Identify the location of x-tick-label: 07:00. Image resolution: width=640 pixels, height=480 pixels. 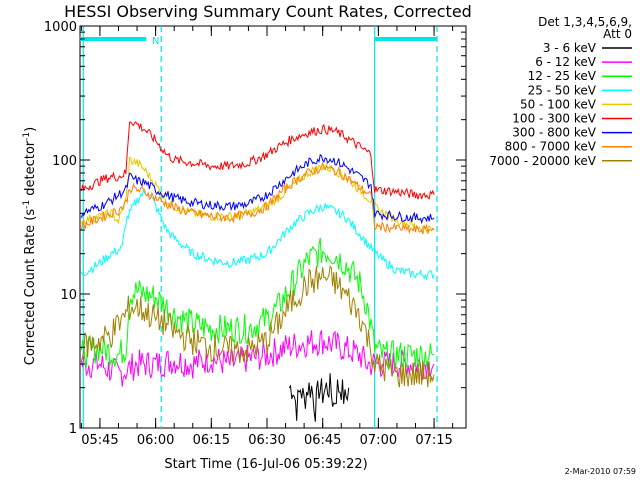
(378, 440).